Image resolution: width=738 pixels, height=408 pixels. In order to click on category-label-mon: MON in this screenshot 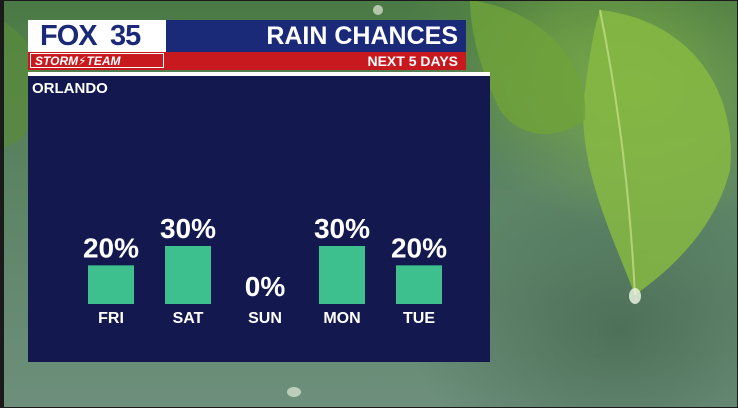, I will do `click(341, 318)`.